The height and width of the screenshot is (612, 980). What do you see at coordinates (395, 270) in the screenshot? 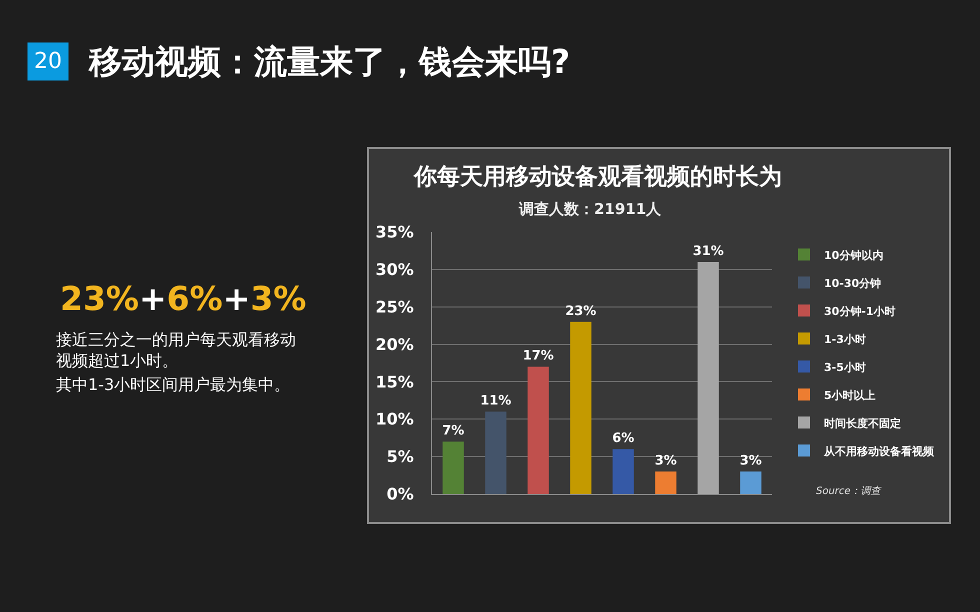
I see `y-tick-label: 30%` at bounding box center [395, 270].